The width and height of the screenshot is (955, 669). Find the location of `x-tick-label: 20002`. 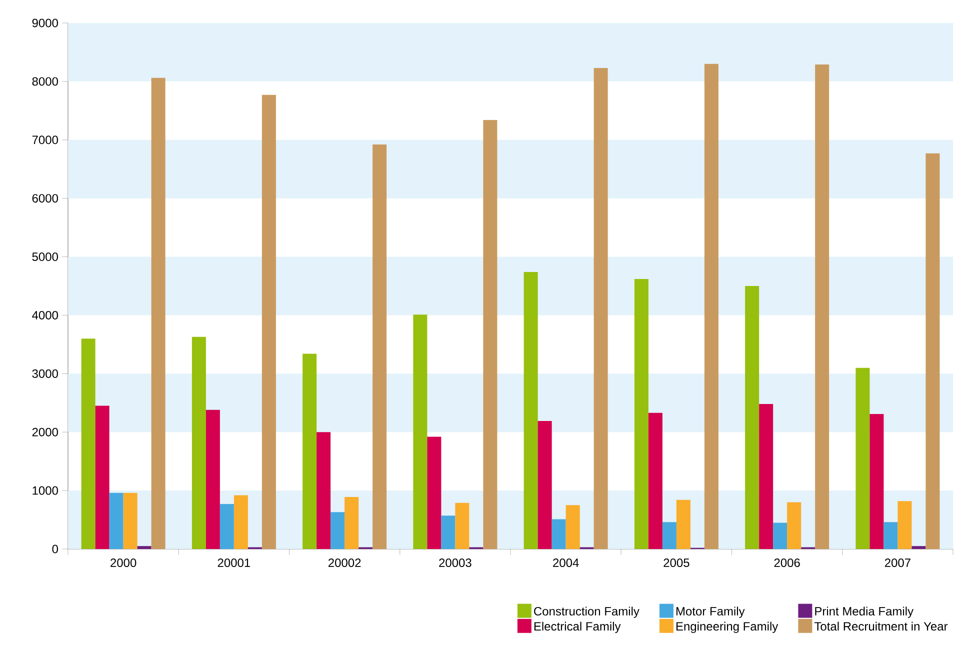

x-tick-label: 20002 is located at coordinates (344, 563).